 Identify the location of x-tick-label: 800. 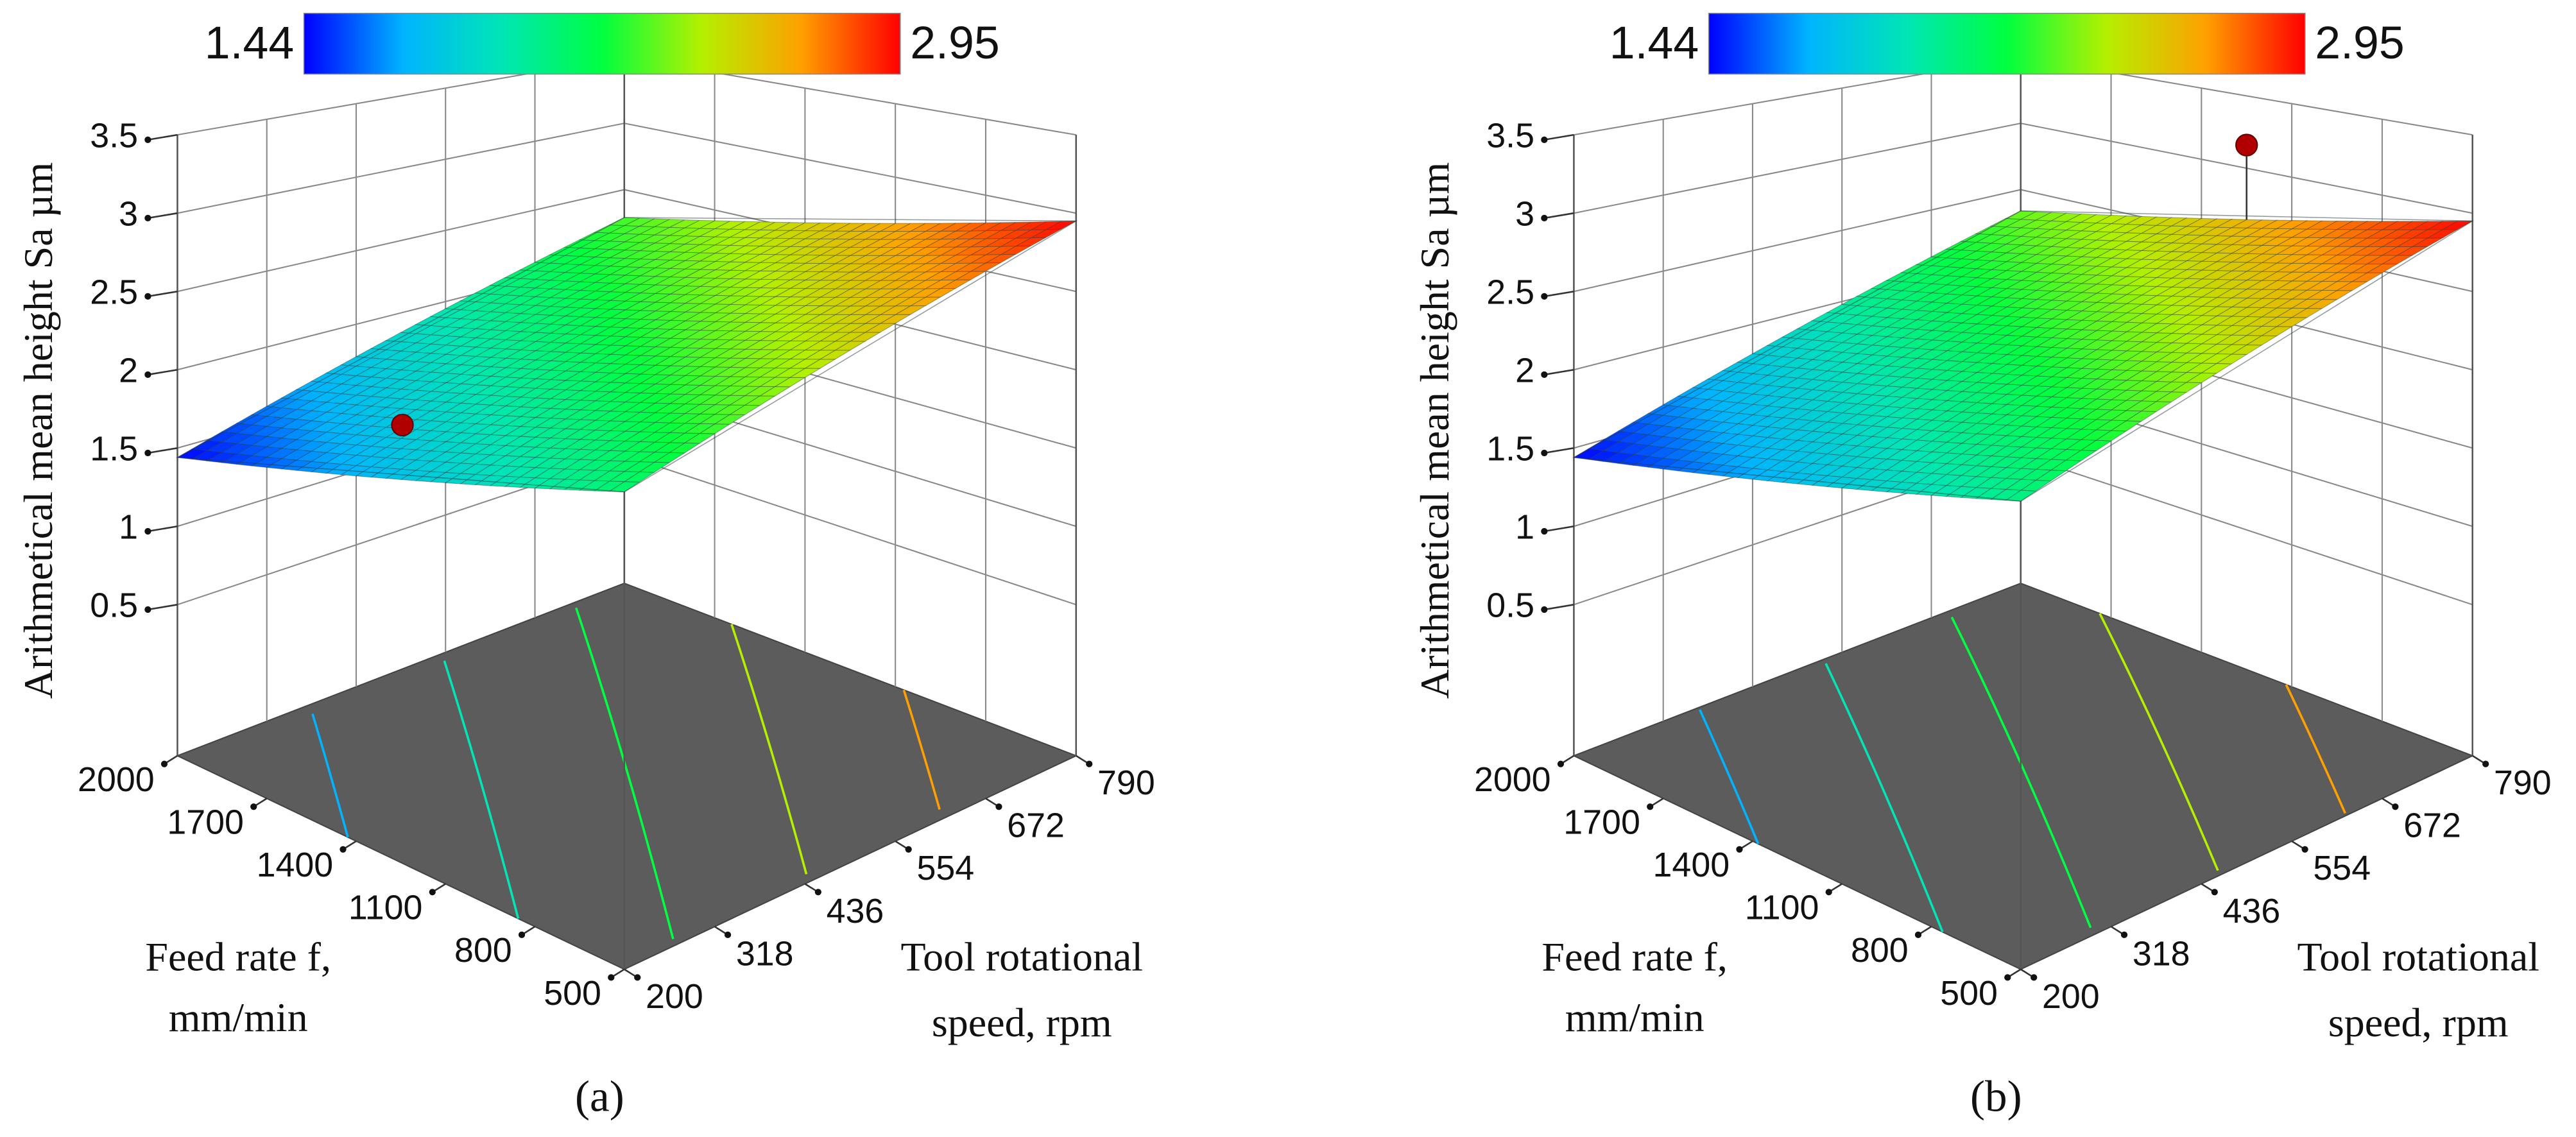
(1880, 950).